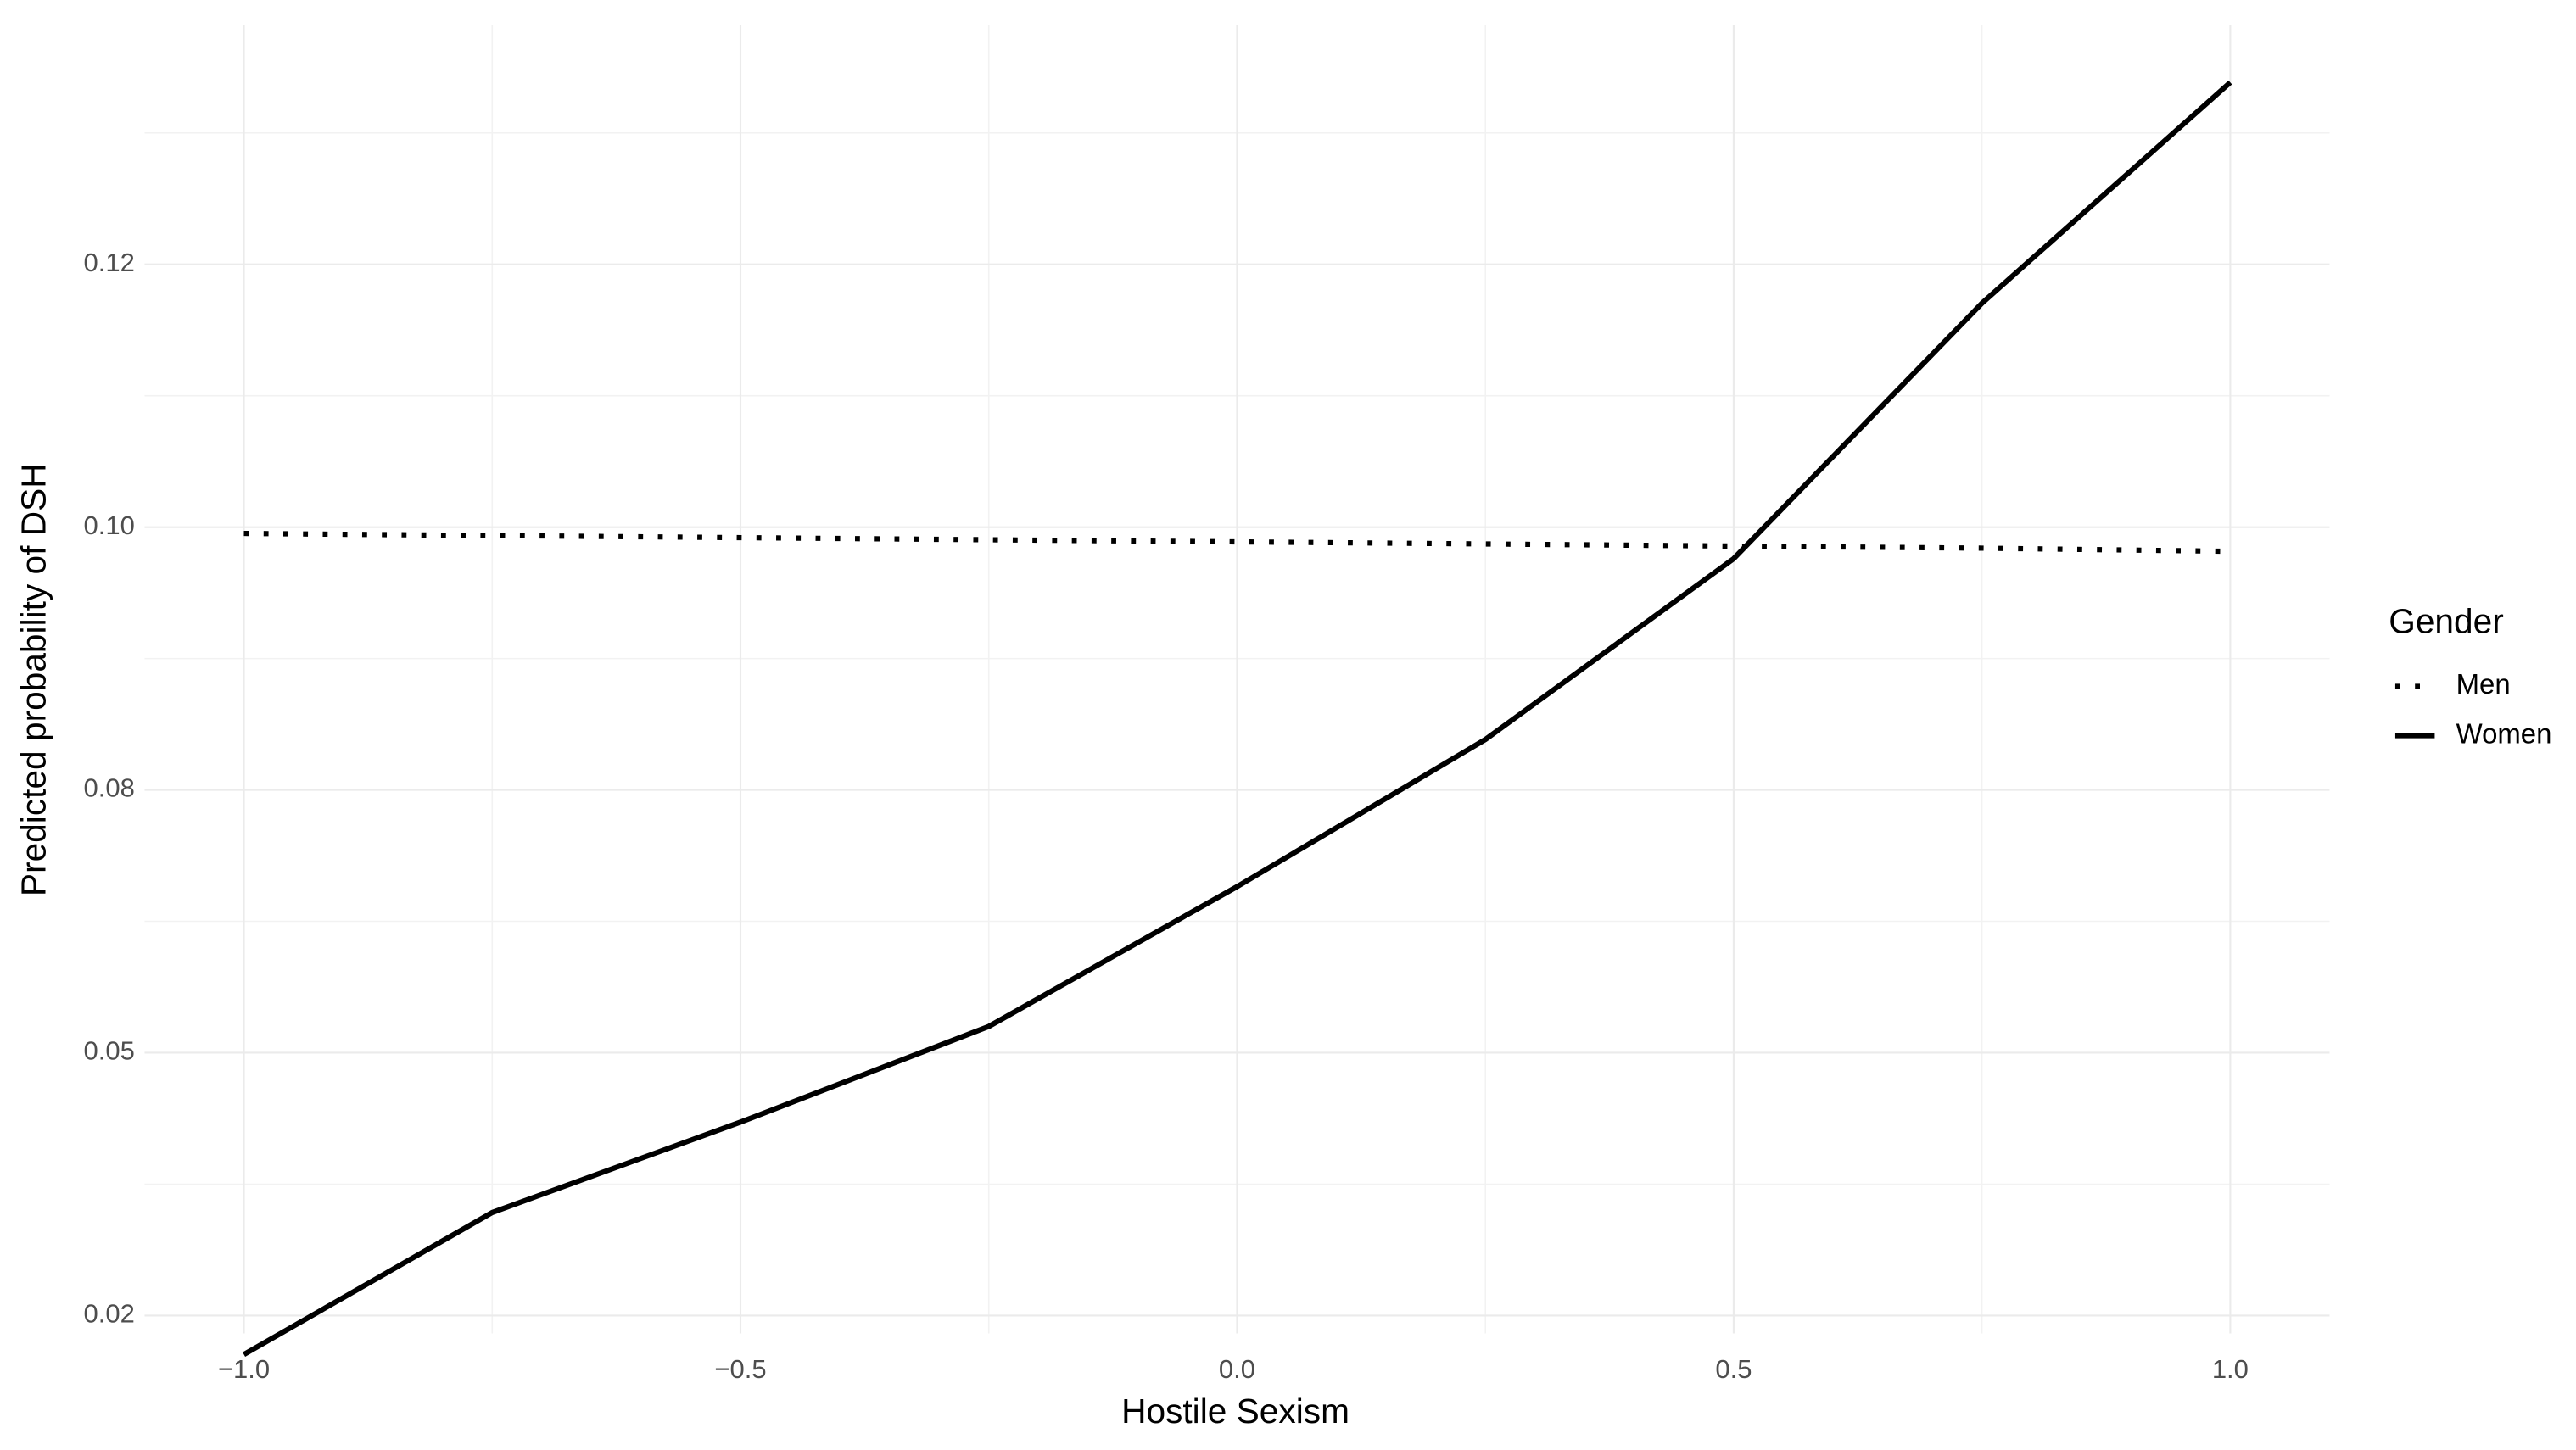  Describe the element at coordinates (109, 1314) in the screenshot. I see `y-tick-label: 0.02` at that location.